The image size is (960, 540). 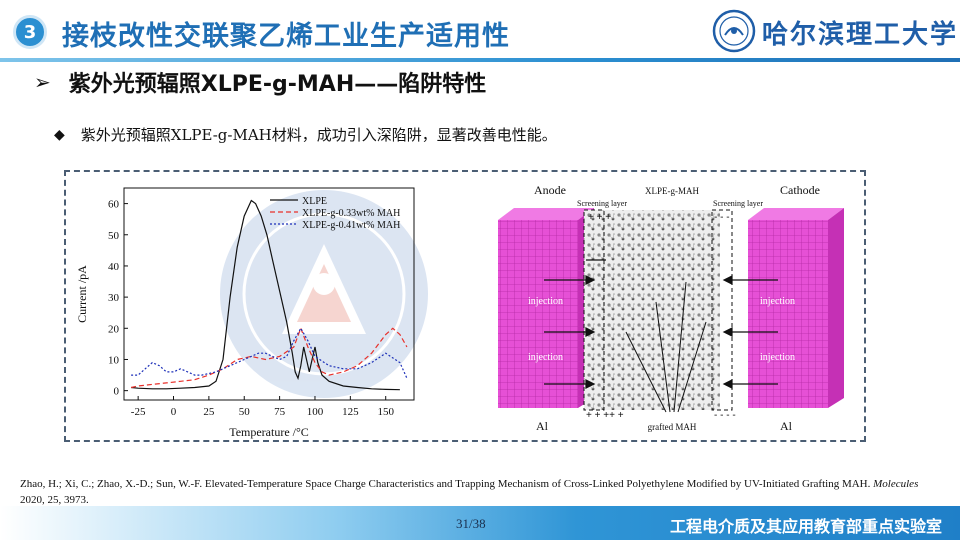 I want to click on x-tick-label: 150, so click(x=385, y=412).